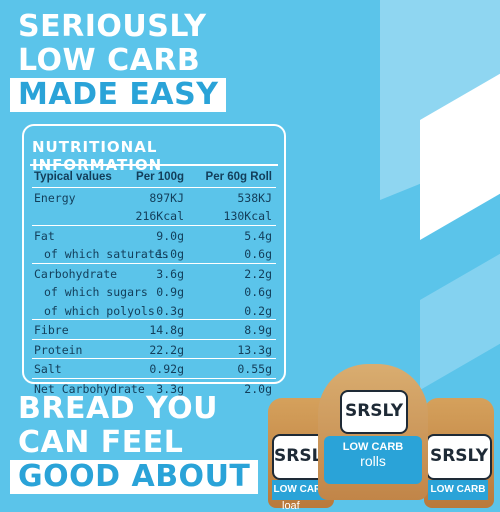 The image size is (500, 512). What do you see at coordinates (258, 310) in the screenshot?
I see `row-per60: 0.2g` at bounding box center [258, 310].